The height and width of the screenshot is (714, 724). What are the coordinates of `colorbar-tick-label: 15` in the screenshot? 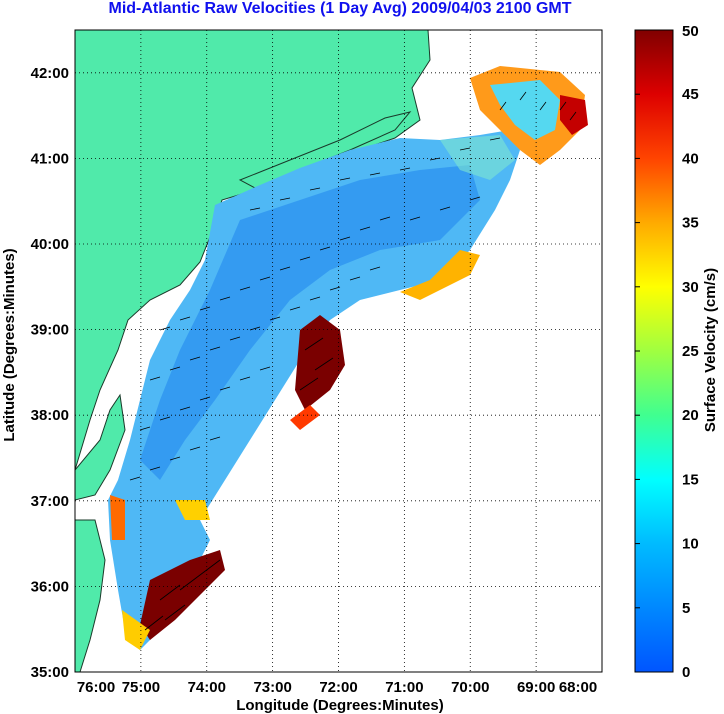 It's located at (690, 479).